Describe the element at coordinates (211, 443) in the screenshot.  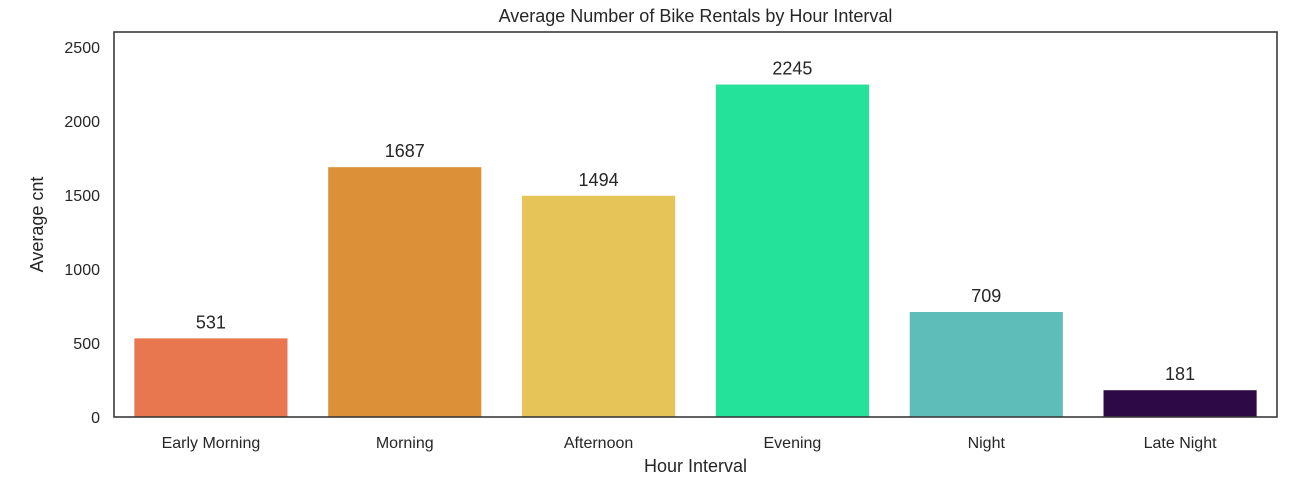
I see `x-tick-label: Early Morning` at that location.